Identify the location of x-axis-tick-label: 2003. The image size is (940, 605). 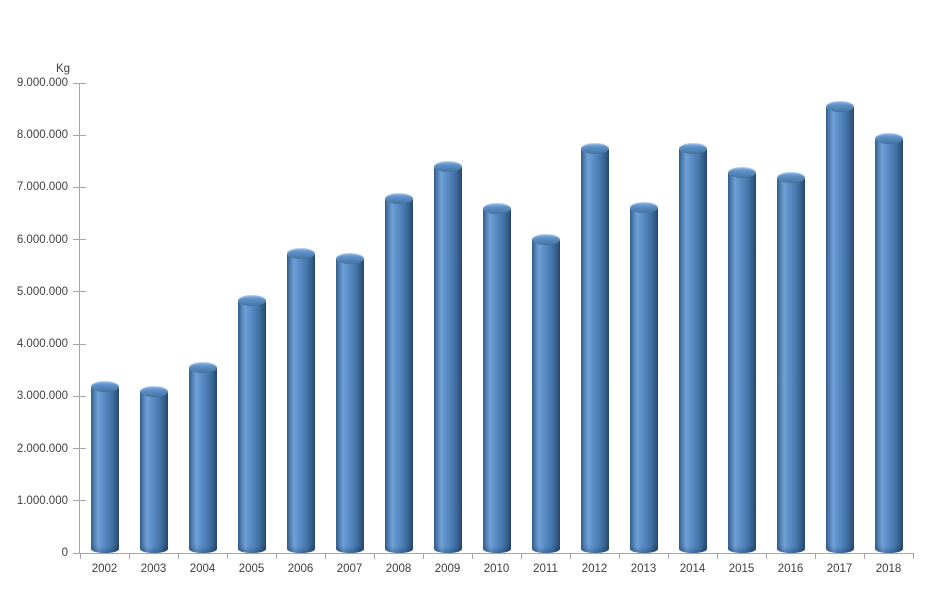
(153, 569).